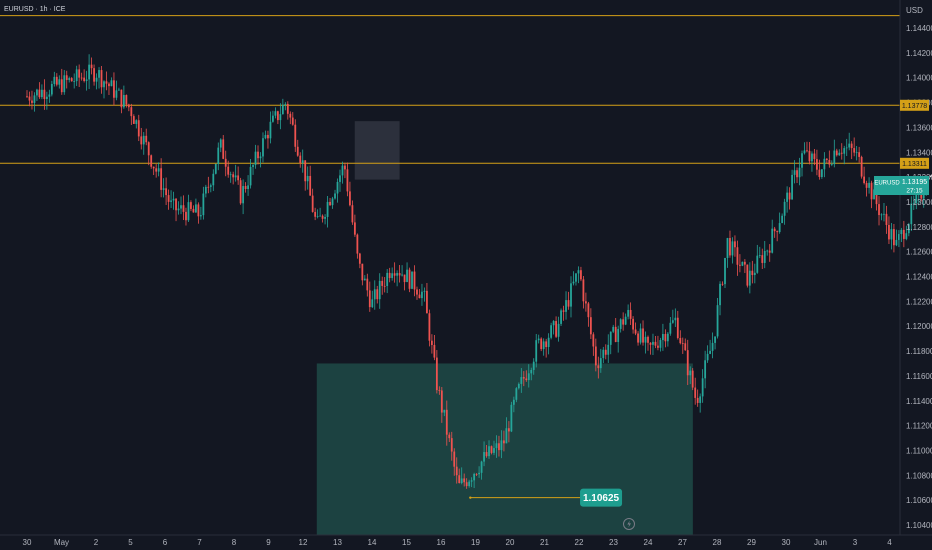 The width and height of the screenshot is (932, 550). Describe the element at coordinates (914, 134) in the screenshot. I see `level-labels: 1.13778 1.13311` at that location.